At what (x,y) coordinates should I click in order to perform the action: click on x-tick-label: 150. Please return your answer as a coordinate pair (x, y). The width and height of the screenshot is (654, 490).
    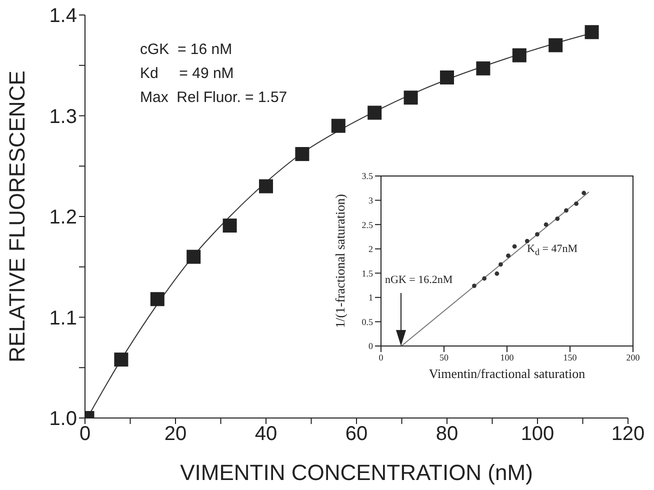
    Looking at the image, I should click on (570, 357).